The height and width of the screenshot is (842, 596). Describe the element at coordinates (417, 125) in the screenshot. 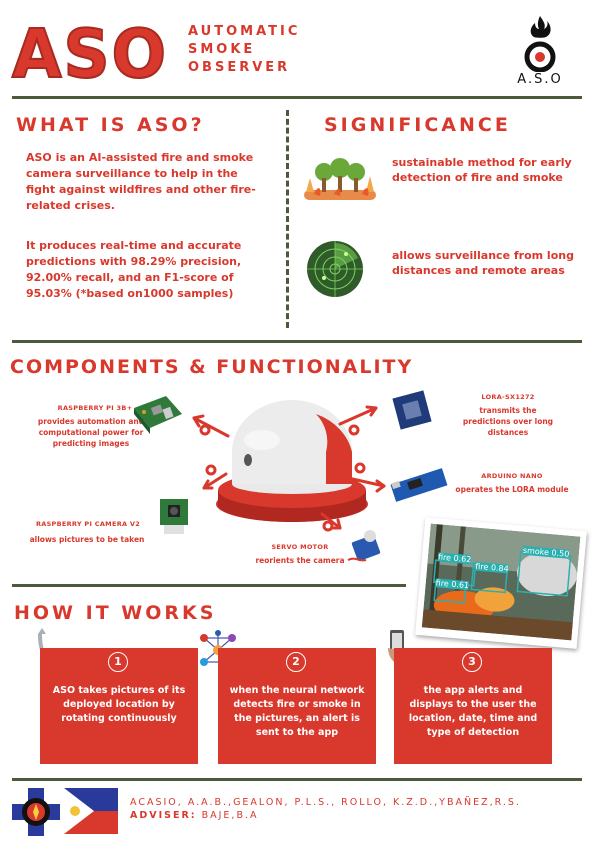

I see `significance-title: SIGNIFICANCE` at that location.